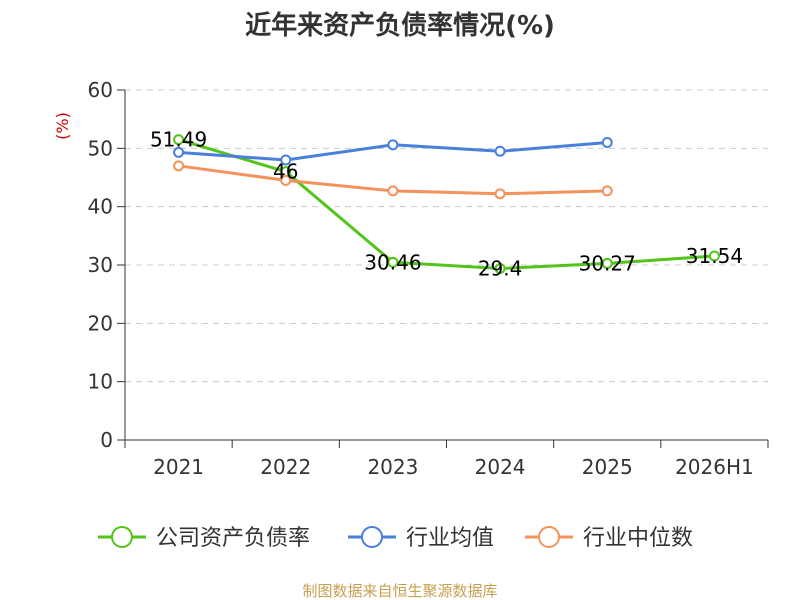 The image size is (800, 600). I want to click on data-label: 46, so click(285, 172).